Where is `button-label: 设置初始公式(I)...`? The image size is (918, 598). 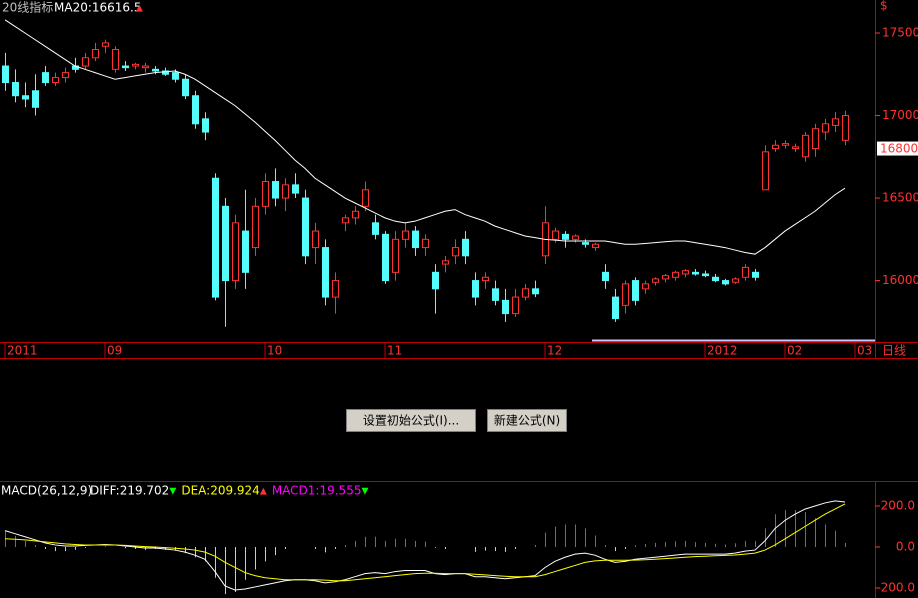
button-label: 设置初始公式(I)... is located at coordinates (411, 421).